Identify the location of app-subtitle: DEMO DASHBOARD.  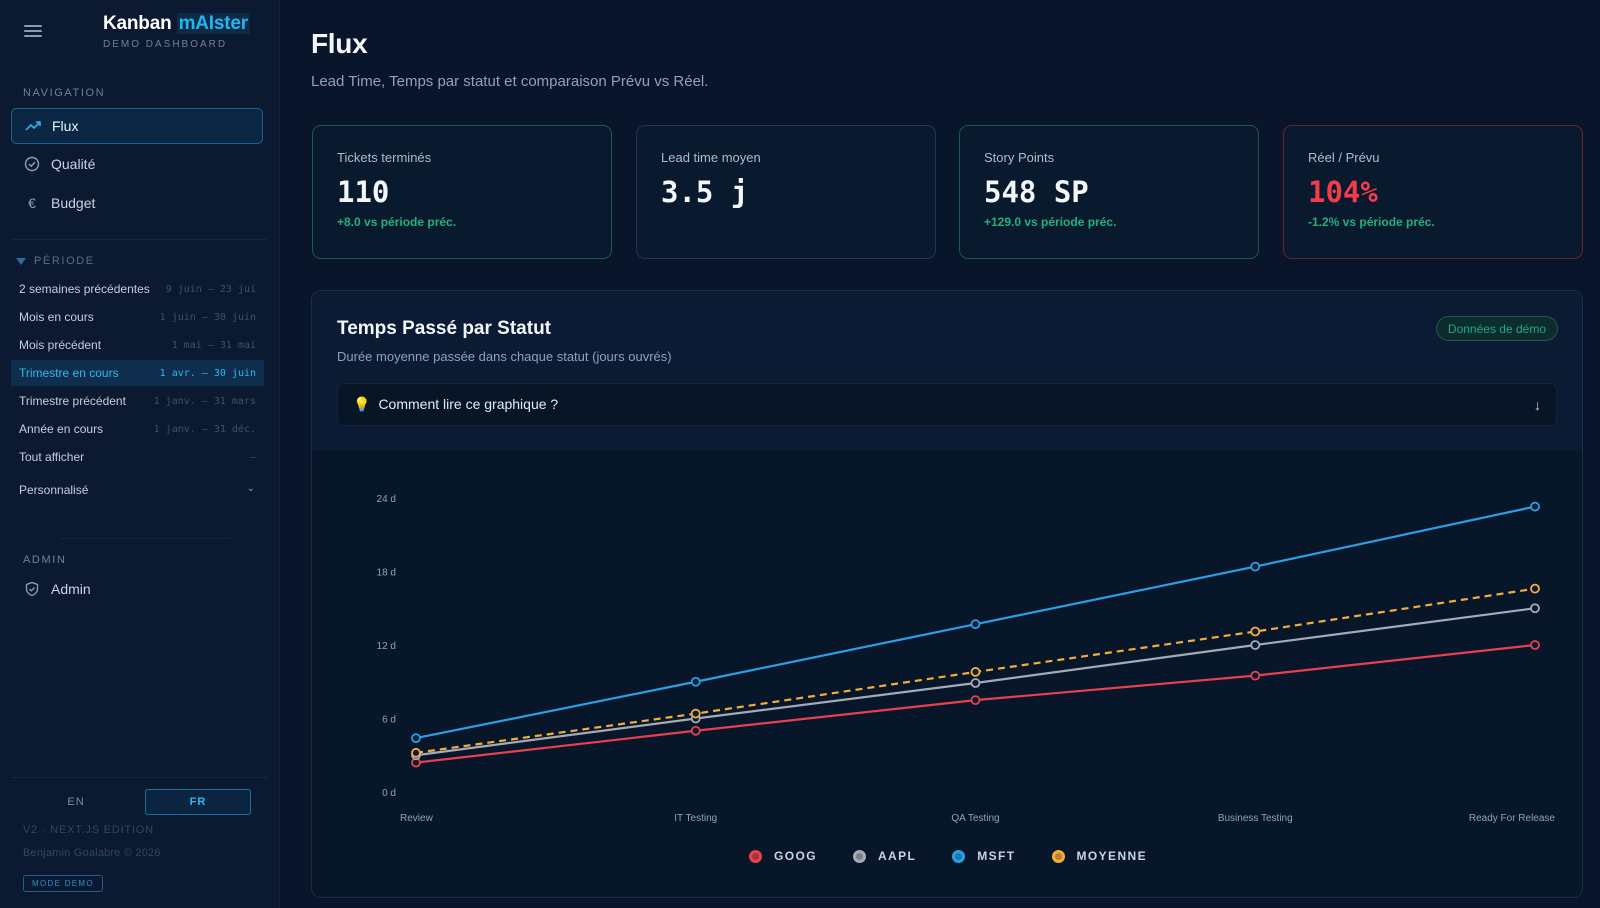
(165, 44).